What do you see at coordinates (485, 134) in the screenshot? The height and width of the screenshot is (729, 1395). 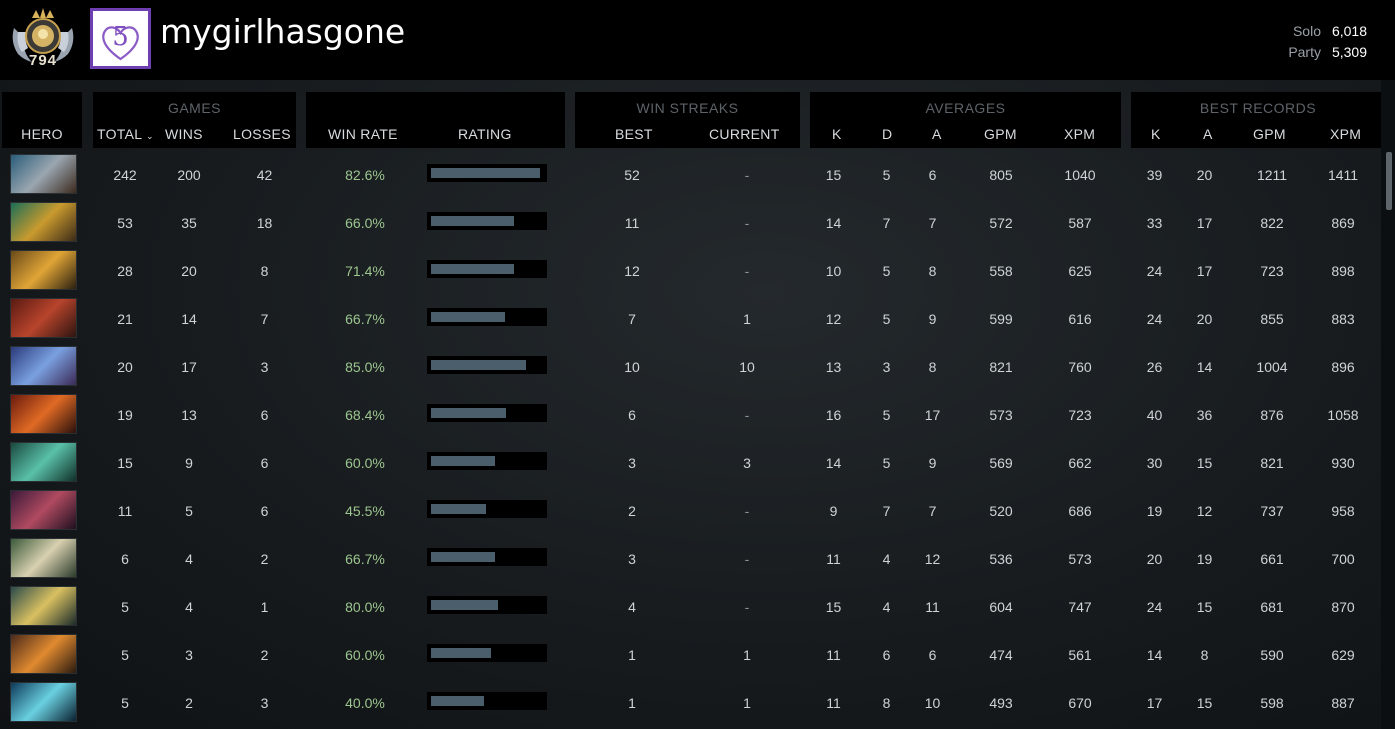 I see `rating-header: RATING` at bounding box center [485, 134].